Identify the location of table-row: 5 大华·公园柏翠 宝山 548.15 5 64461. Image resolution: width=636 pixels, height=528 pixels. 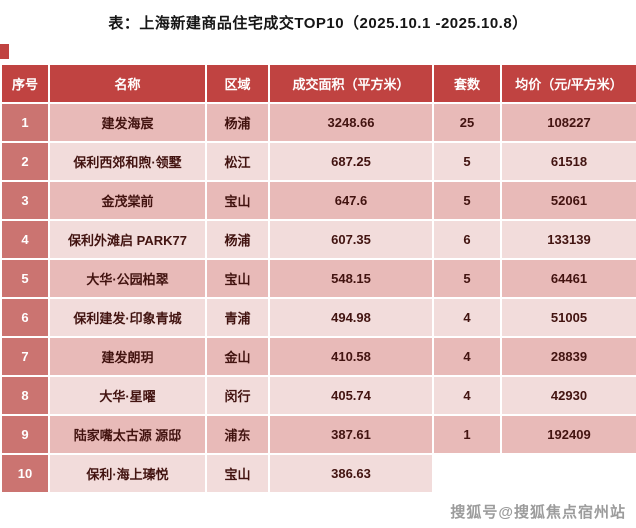
(318, 278).